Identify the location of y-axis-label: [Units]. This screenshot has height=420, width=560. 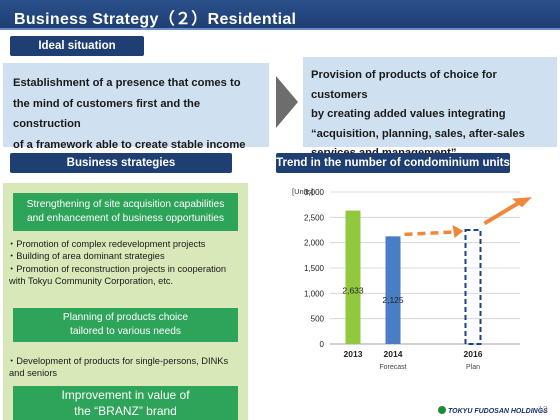
(302, 191).